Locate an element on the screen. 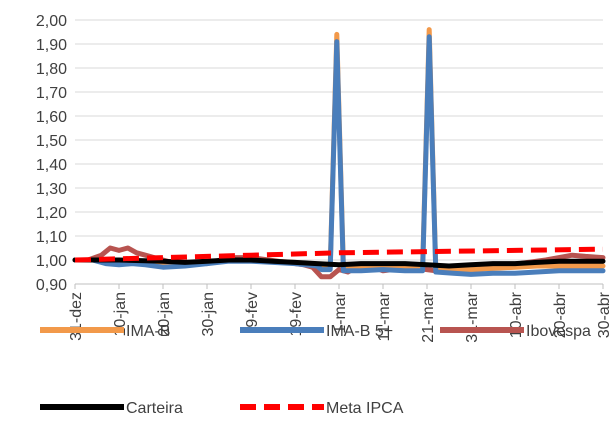  x-tick-label: 20-jan is located at coordinates (164, 314).